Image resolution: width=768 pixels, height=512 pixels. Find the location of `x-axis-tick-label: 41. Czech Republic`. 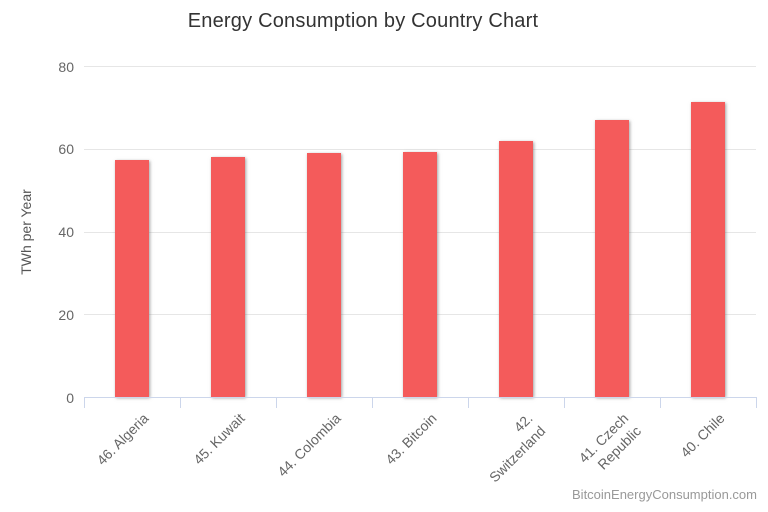

x-axis-tick-label: 41. Czech Republic is located at coordinates (609, 441).